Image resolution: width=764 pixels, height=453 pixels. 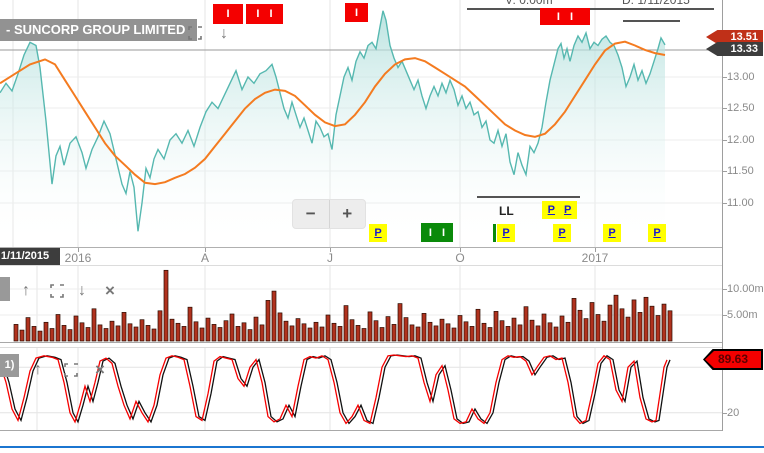 What do you see at coordinates (30, 256) in the screenshot?
I see `axis-date-badge: 1/11/2015` at bounding box center [30, 256].